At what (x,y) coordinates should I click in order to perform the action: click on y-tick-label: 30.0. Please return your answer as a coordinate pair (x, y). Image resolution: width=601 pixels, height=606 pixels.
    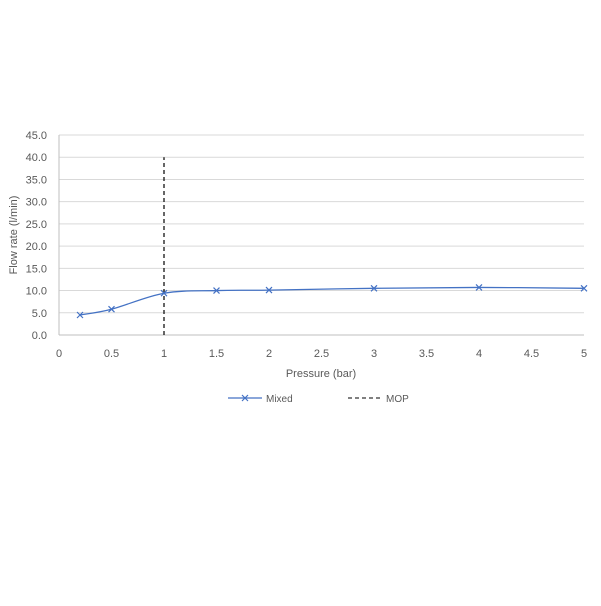
    Looking at the image, I should click on (36, 203).